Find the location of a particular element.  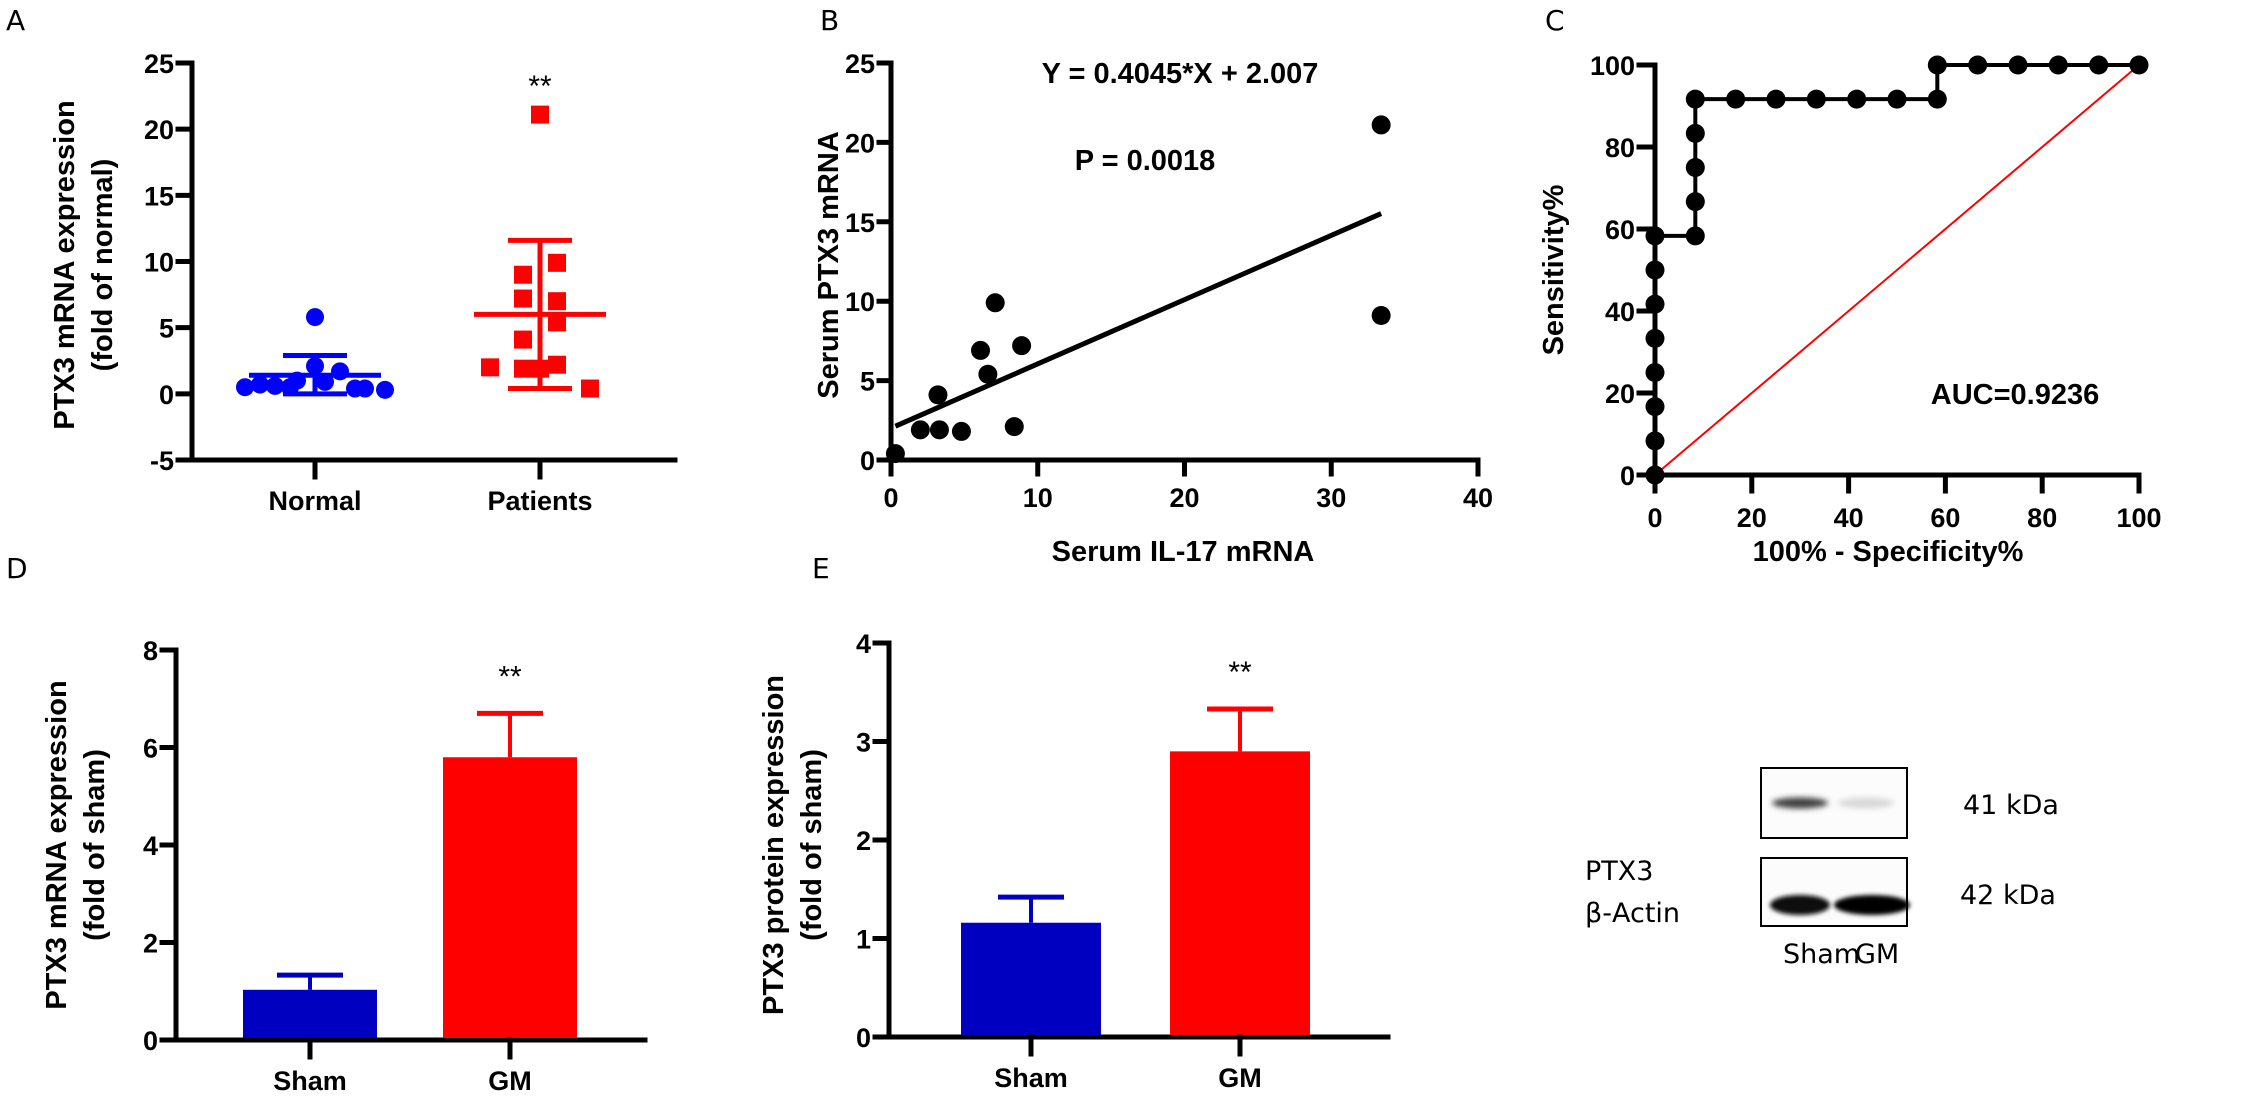

y-axis-subtitle: (fold of normal) is located at coordinates (103, 265).